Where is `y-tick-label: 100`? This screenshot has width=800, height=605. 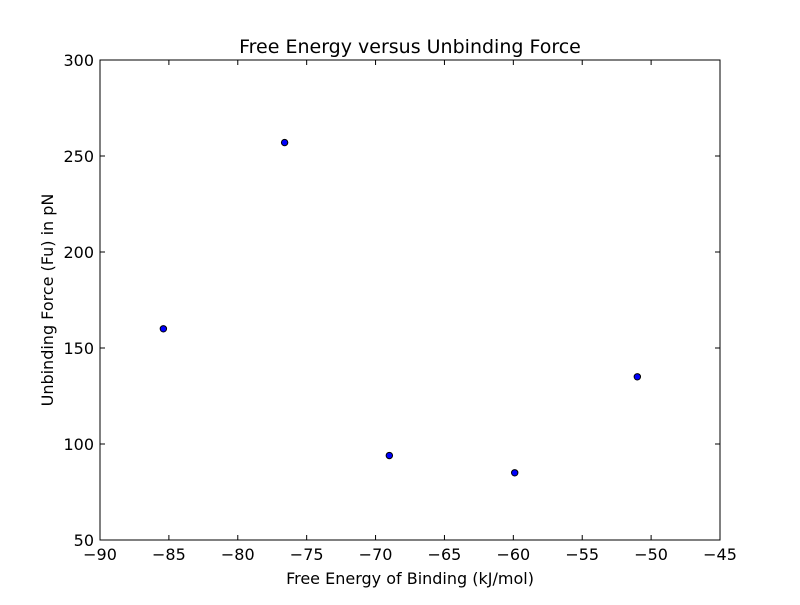 y-tick-label: 100 is located at coordinates (78, 444).